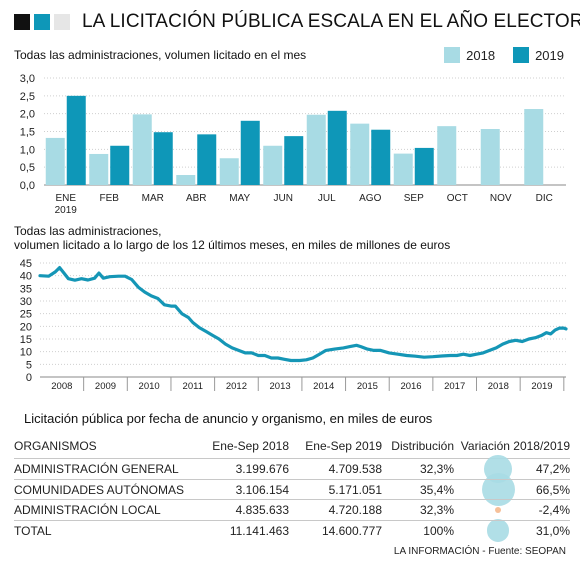 Image resolution: width=580 pixels, height=573 pixels. I want to click on bar-x-tick-label: ENE, so click(65, 198).